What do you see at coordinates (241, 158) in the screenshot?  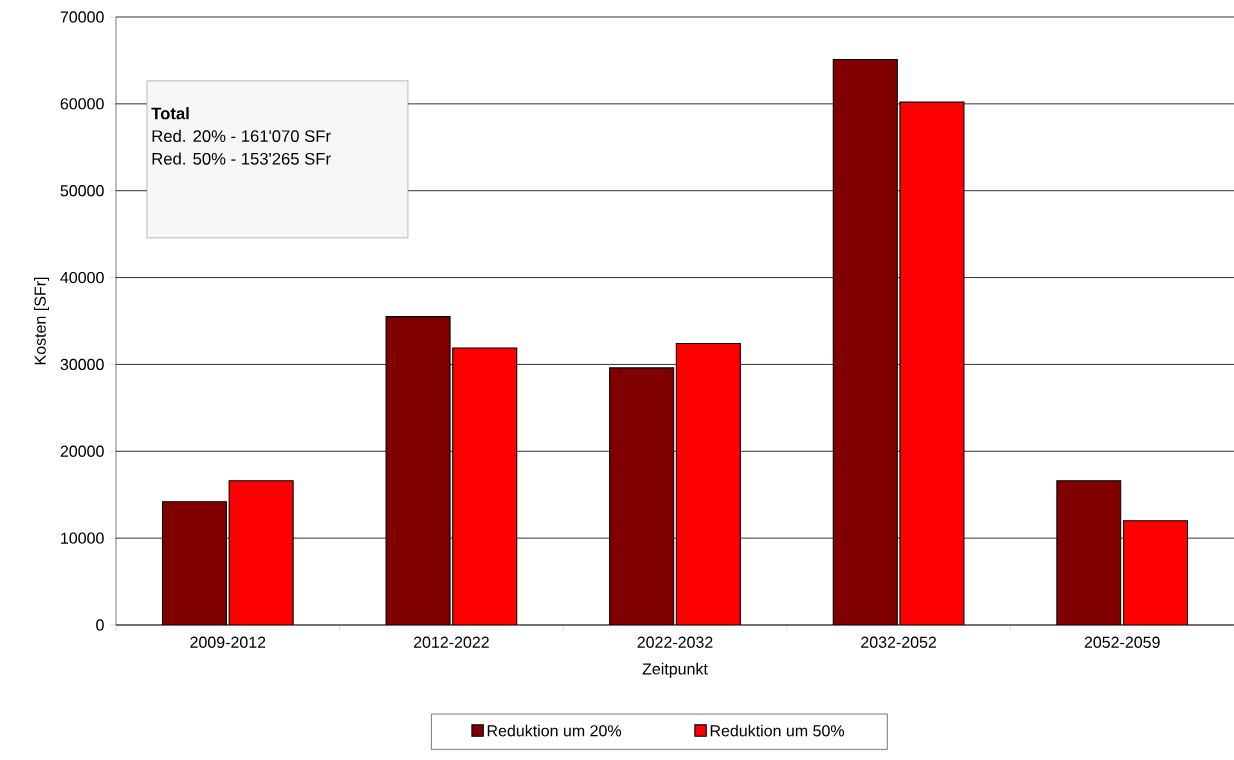 I see `annotation: Red. 50% - 153'265 SFr` at bounding box center [241, 158].